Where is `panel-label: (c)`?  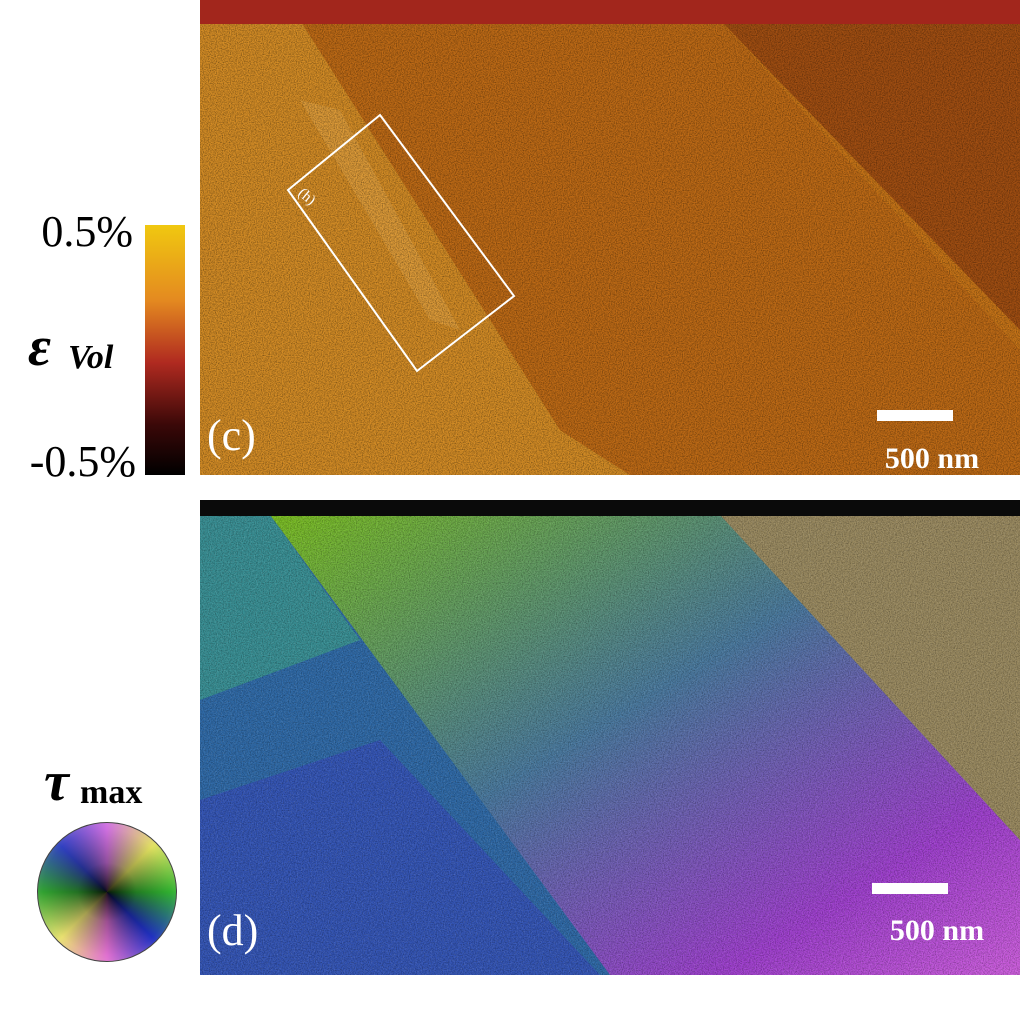 panel-label: (c) is located at coordinates (231, 435).